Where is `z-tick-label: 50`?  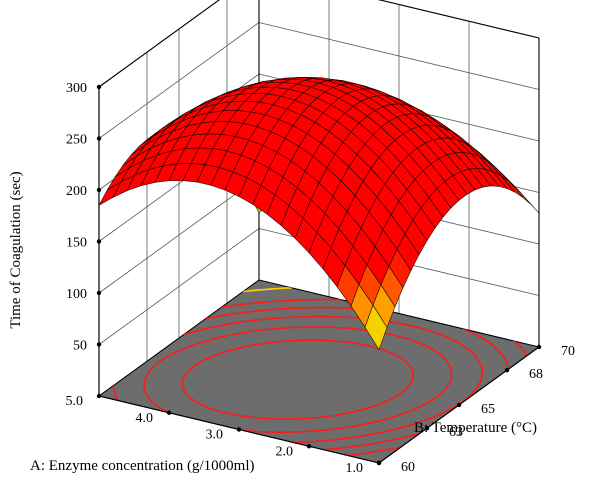 z-tick-label: 50 is located at coordinates (80, 346).